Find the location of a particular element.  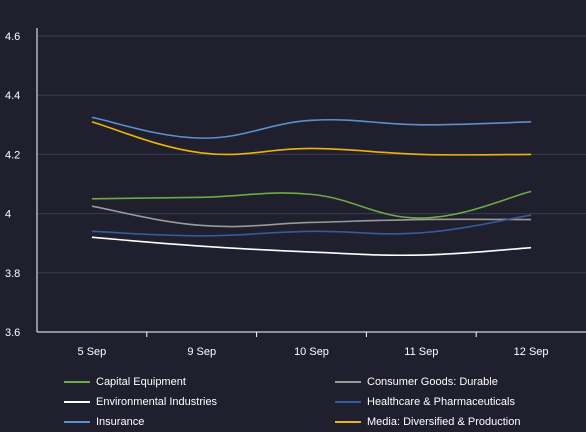

legend-label: Insurance is located at coordinates (120, 422).